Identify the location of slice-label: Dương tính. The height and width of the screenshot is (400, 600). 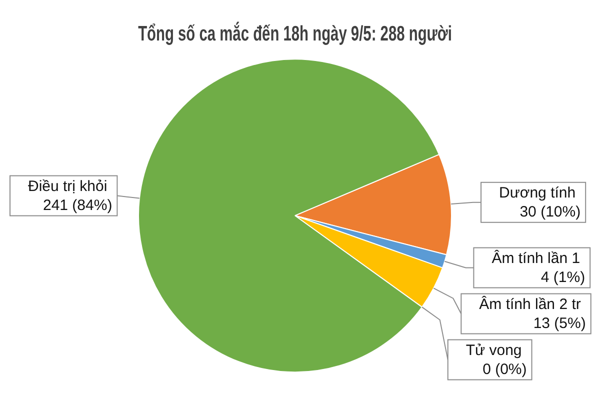
(537, 193).